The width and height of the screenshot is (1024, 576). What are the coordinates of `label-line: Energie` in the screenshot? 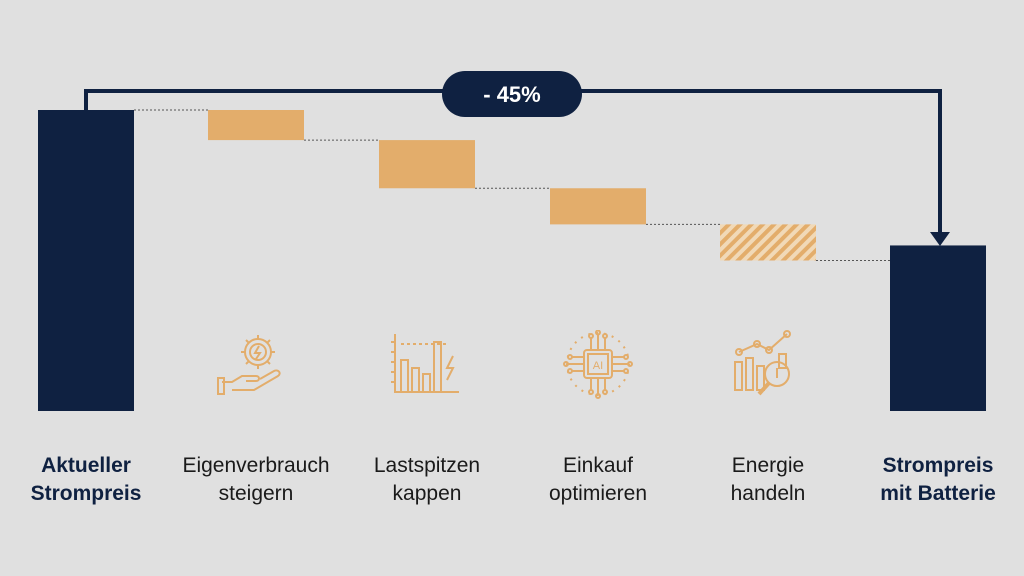 It's located at (768, 465).